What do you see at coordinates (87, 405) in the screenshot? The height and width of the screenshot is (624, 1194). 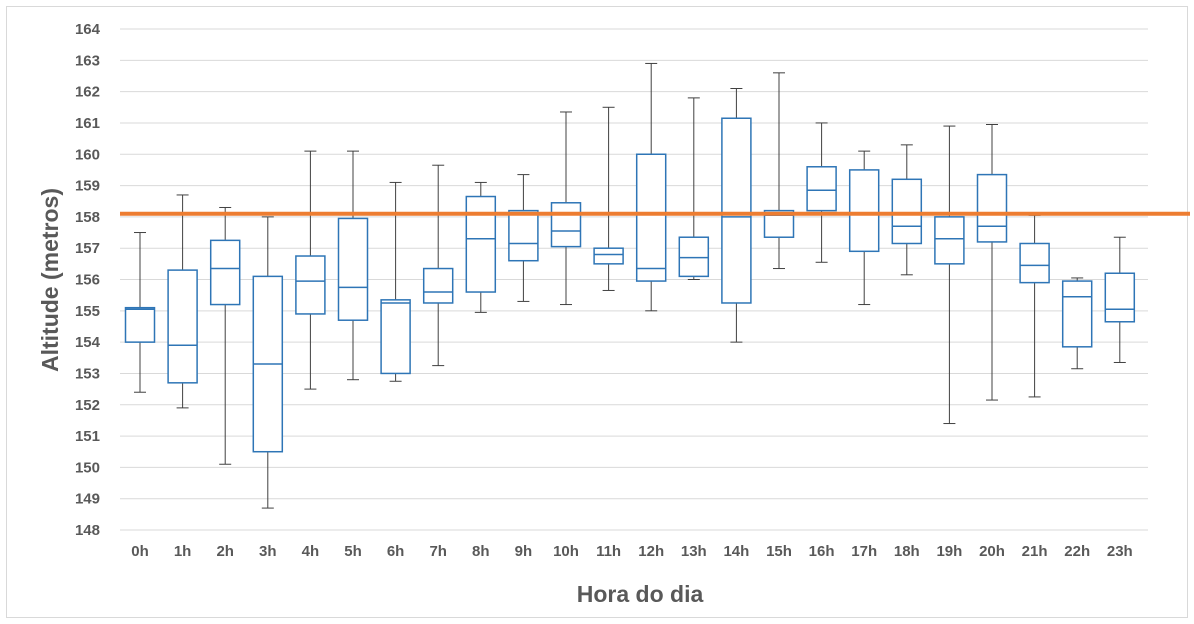 I see `y-tick-label: 152` at bounding box center [87, 405].